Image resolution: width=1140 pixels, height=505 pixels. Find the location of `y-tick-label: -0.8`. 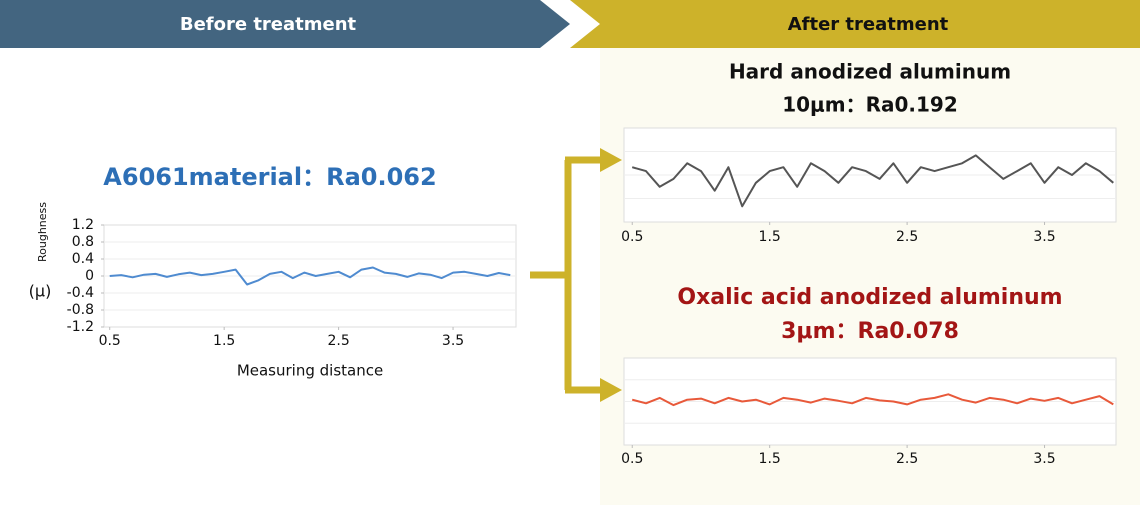

y-tick-label: -0.8 is located at coordinates (80, 310).